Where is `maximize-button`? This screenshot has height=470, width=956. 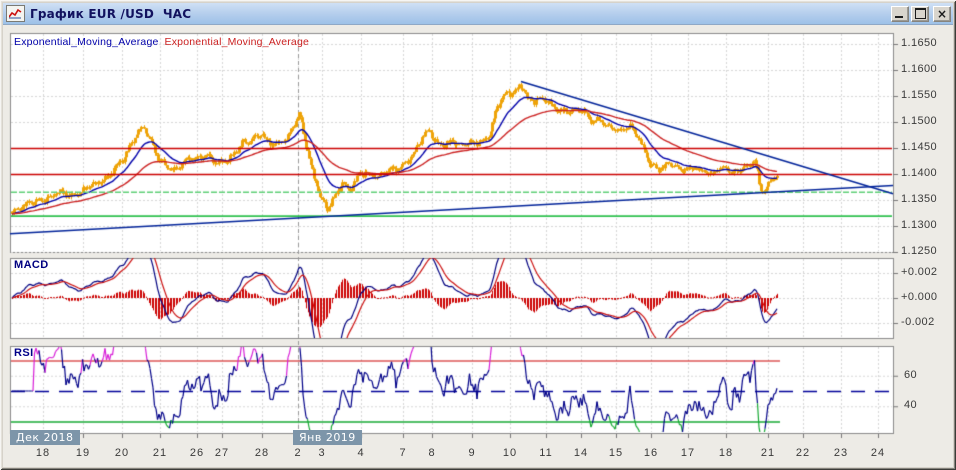
maximize-button is located at coordinates (920, 13).